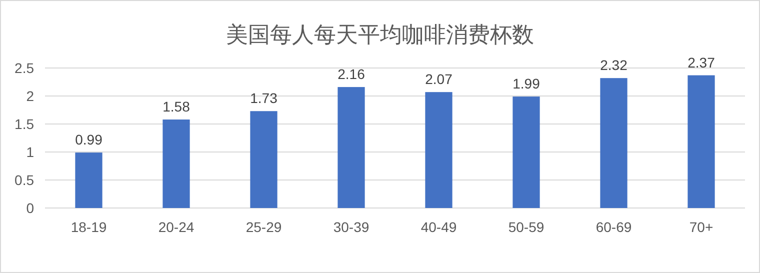  Describe the element at coordinates (351, 227) in the screenshot. I see `x-tick-label: 30-39` at that location.